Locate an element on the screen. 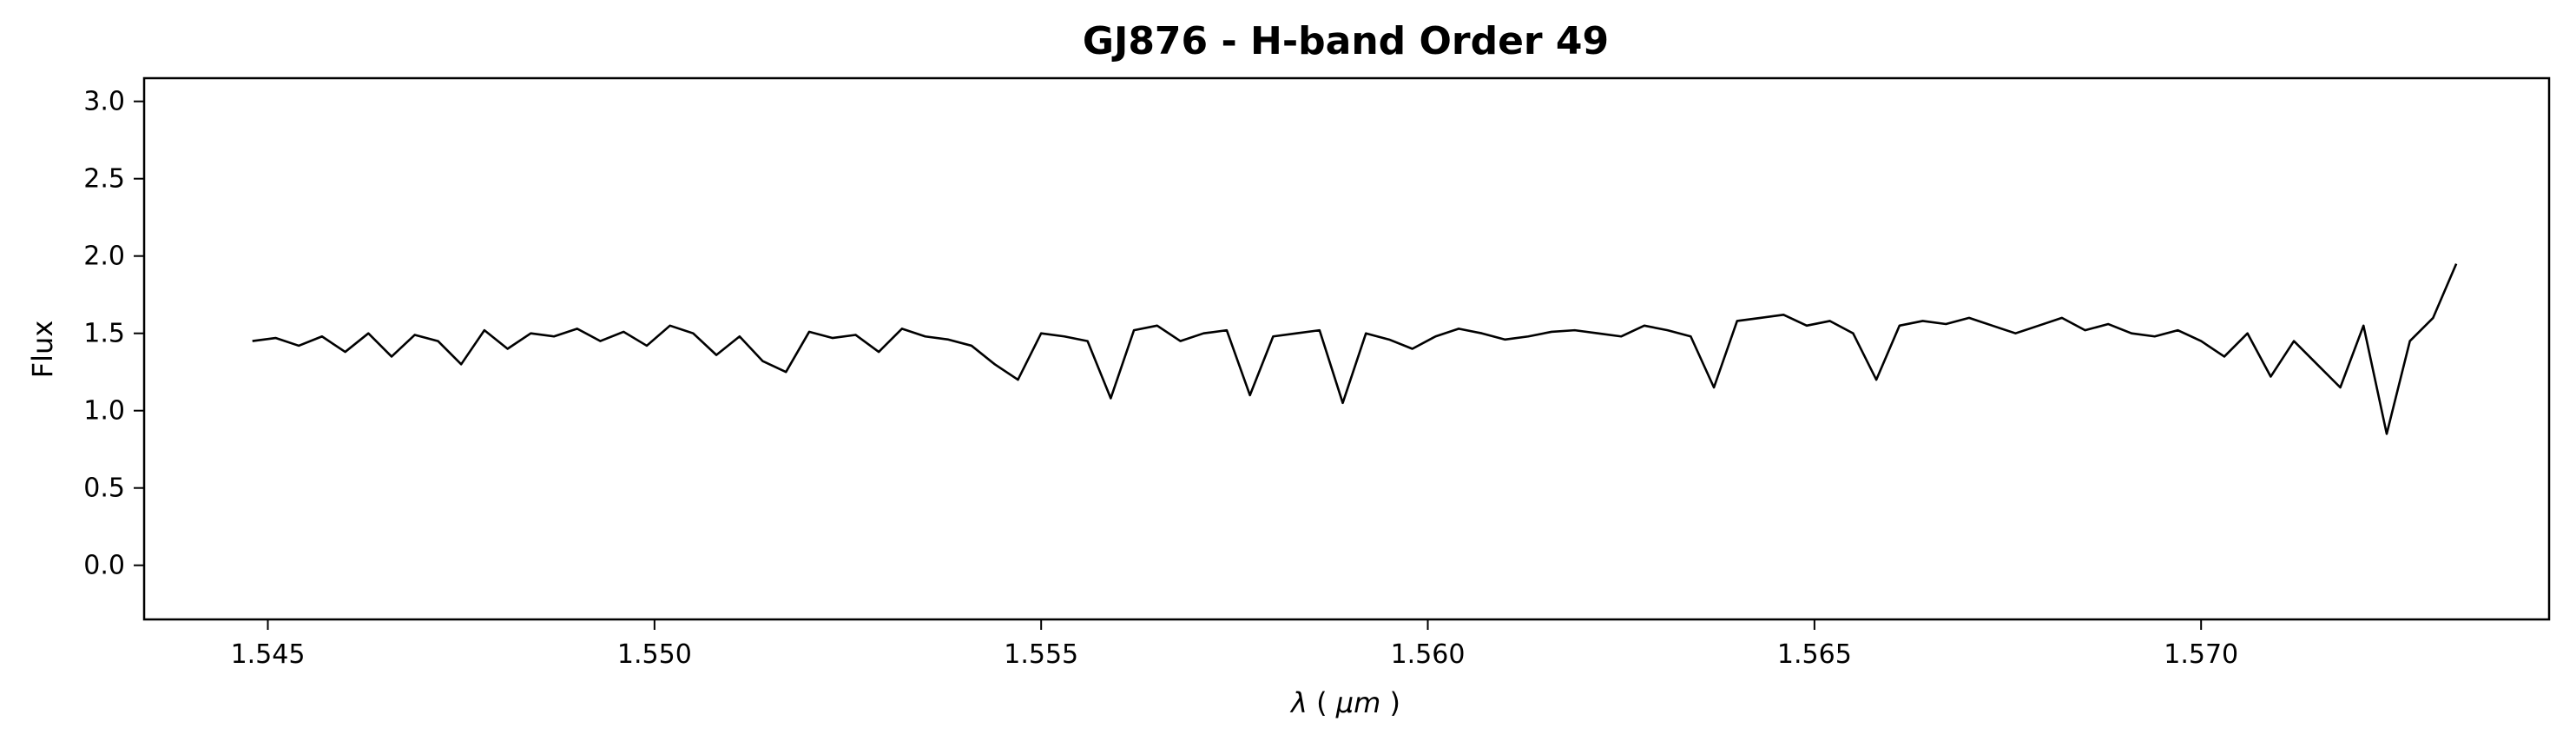 This screenshot has height=748, width=2576. x-tick-label: 1.555 is located at coordinates (1041, 654).